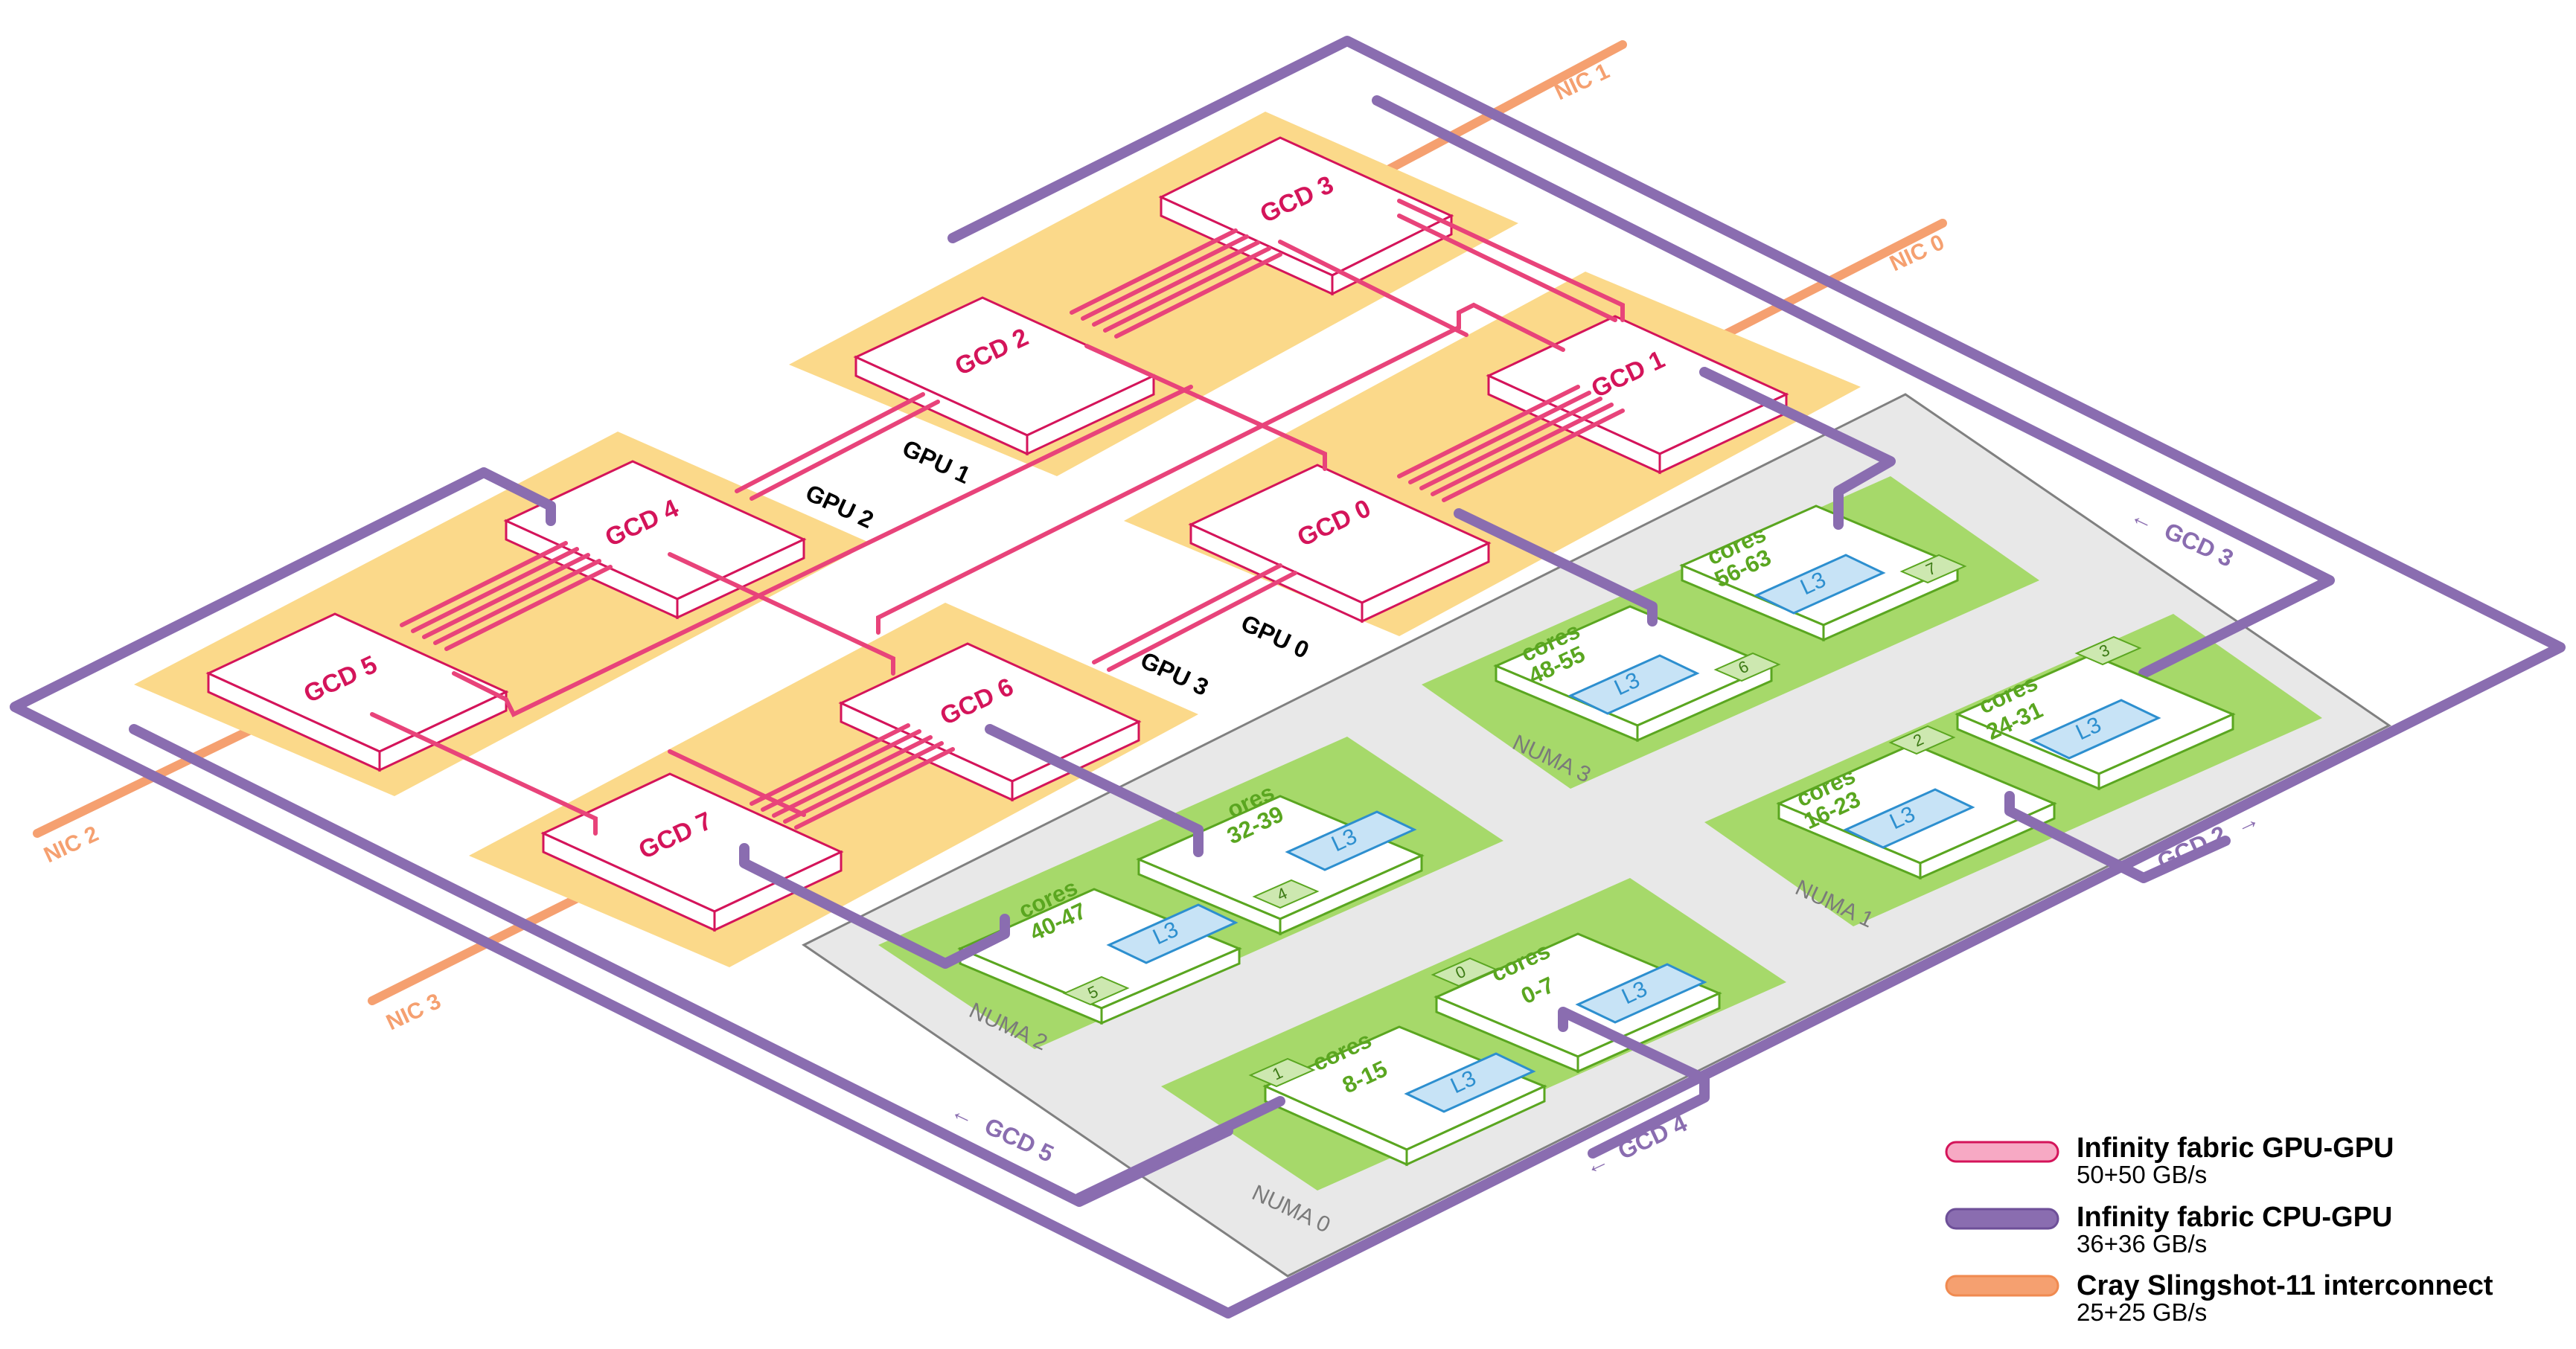  Describe the element at coordinates (2118, 837) in the screenshot. I see `link-ccd2-gcd2-off` at that location.